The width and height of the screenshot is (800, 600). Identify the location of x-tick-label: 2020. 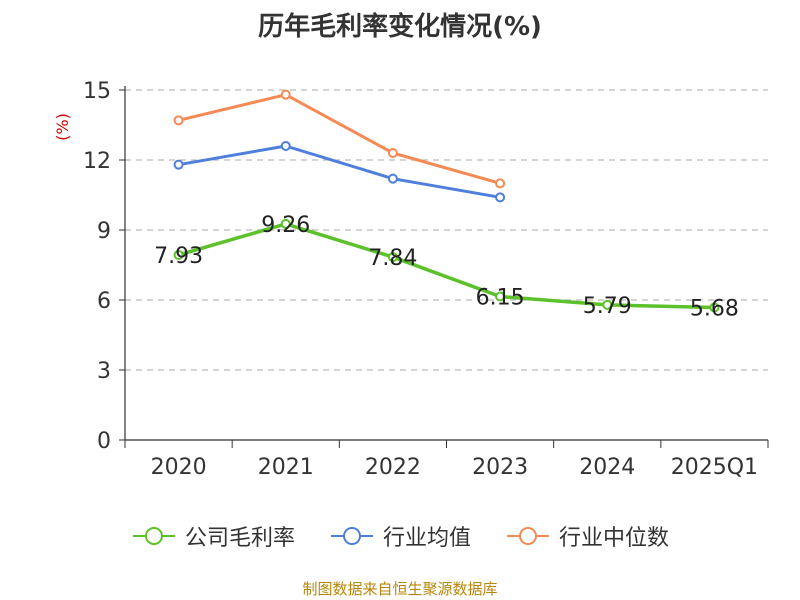
(179, 467).